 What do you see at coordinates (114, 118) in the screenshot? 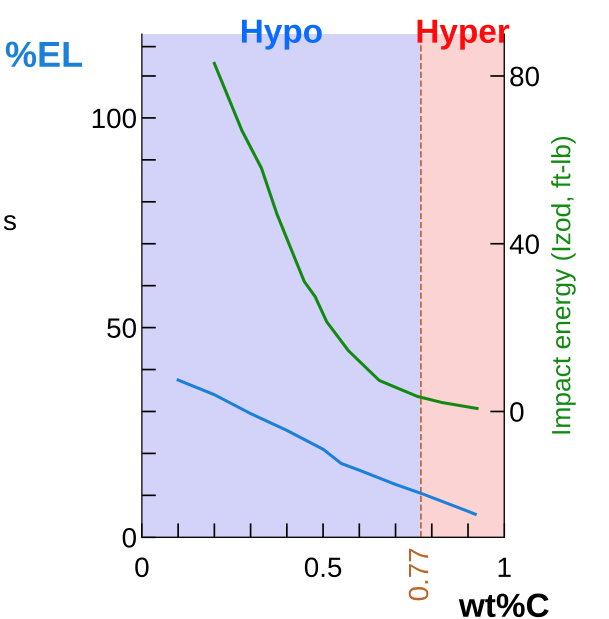
I see `y-tick-label: 100` at bounding box center [114, 118].